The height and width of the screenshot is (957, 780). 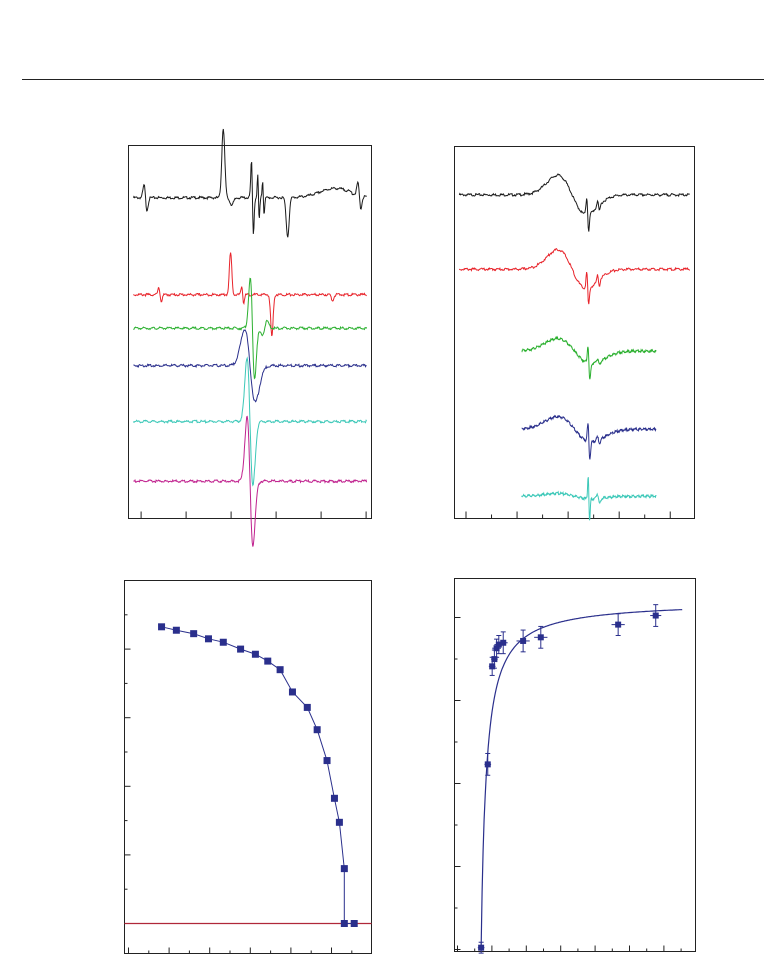 What do you see at coordinates (258, 775) in the screenshot?
I see `decay-line` at bounding box center [258, 775].